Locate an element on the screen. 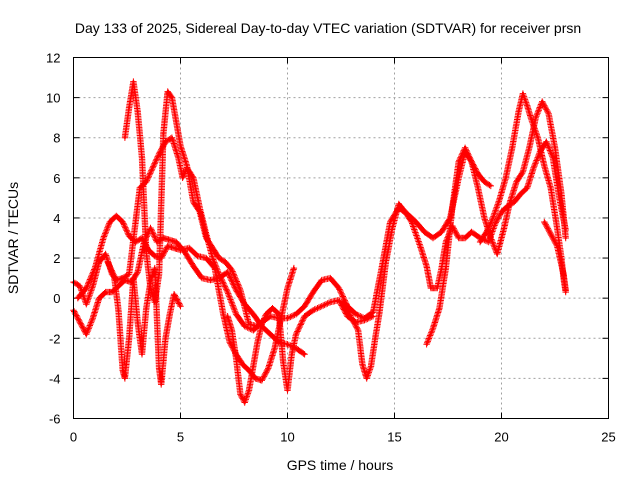 This screenshot has height=480, width=640. x-tick-labels: 0 5 10 15 20 25 is located at coordinates (343, 437).